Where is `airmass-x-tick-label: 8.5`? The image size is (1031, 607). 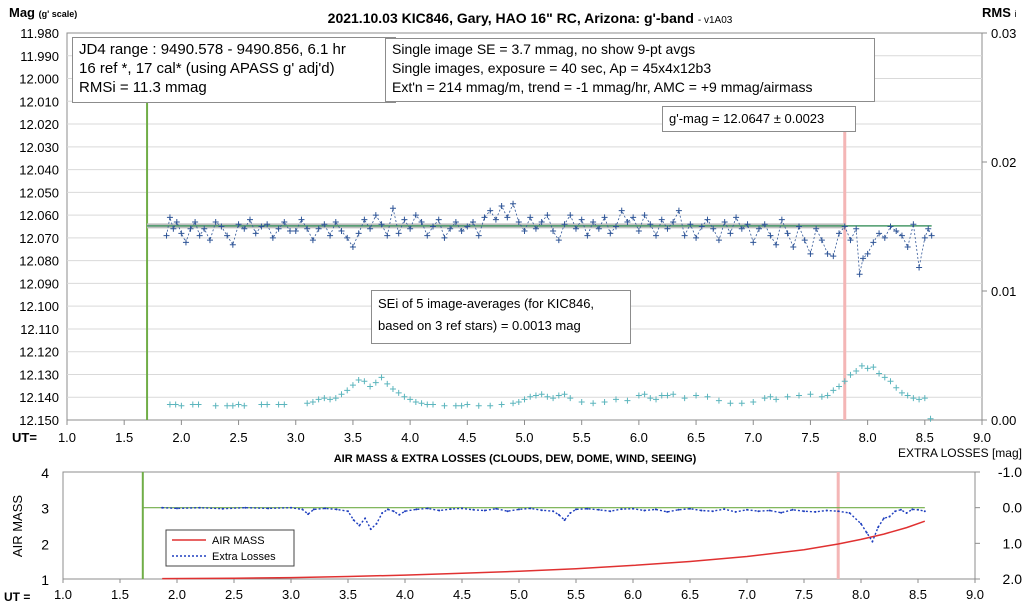
airmass-x-tick-label: 8.5 is located at coordinates (918, 594).